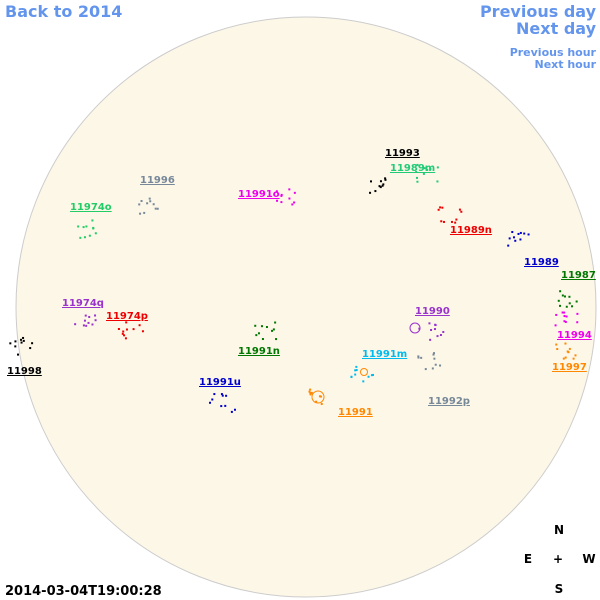  Describe the element at coordinates (578, 275) in the screenshot. I see `region-label: 11987` at that location.